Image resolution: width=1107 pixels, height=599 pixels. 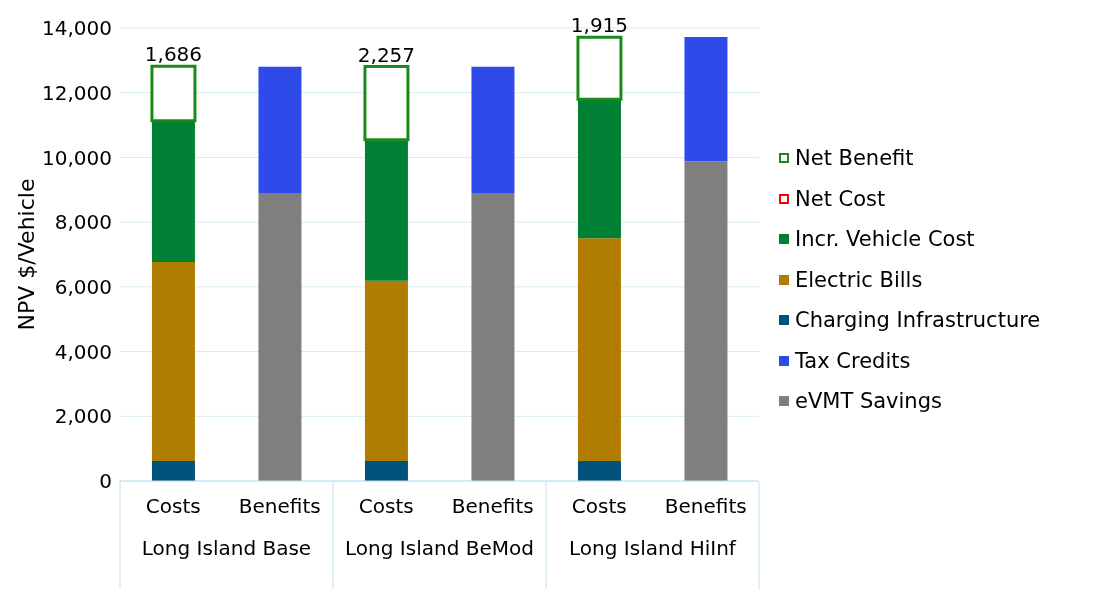 What do you see at coordinates (868, 401) in the screenshot?
I see `legend-label: eVMT Savings` at bounding box center [868, 401].